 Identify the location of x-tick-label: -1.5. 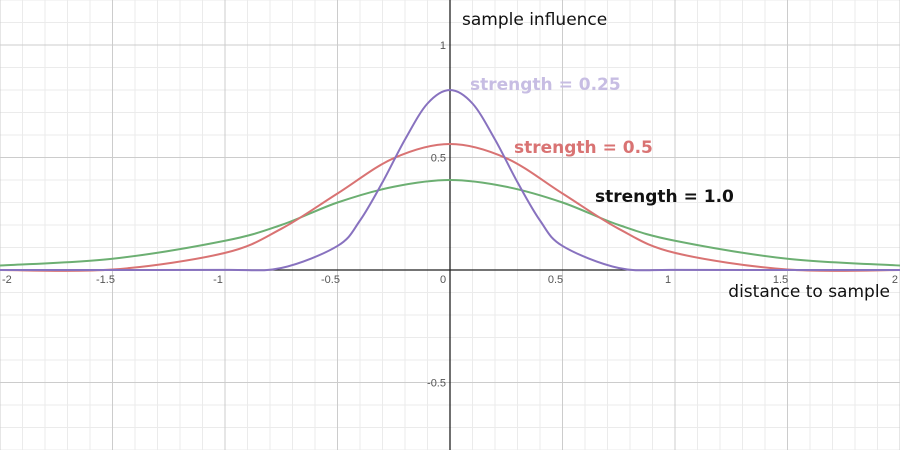
(105, 280).